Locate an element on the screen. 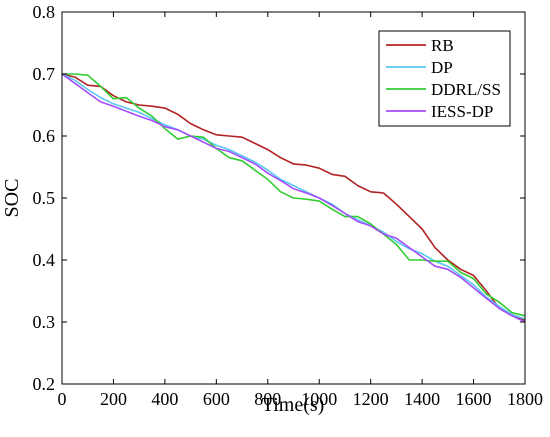 This screenshot has height=437, width=550. x-axis-title: Time(s) is located at coordinates (293, 405).